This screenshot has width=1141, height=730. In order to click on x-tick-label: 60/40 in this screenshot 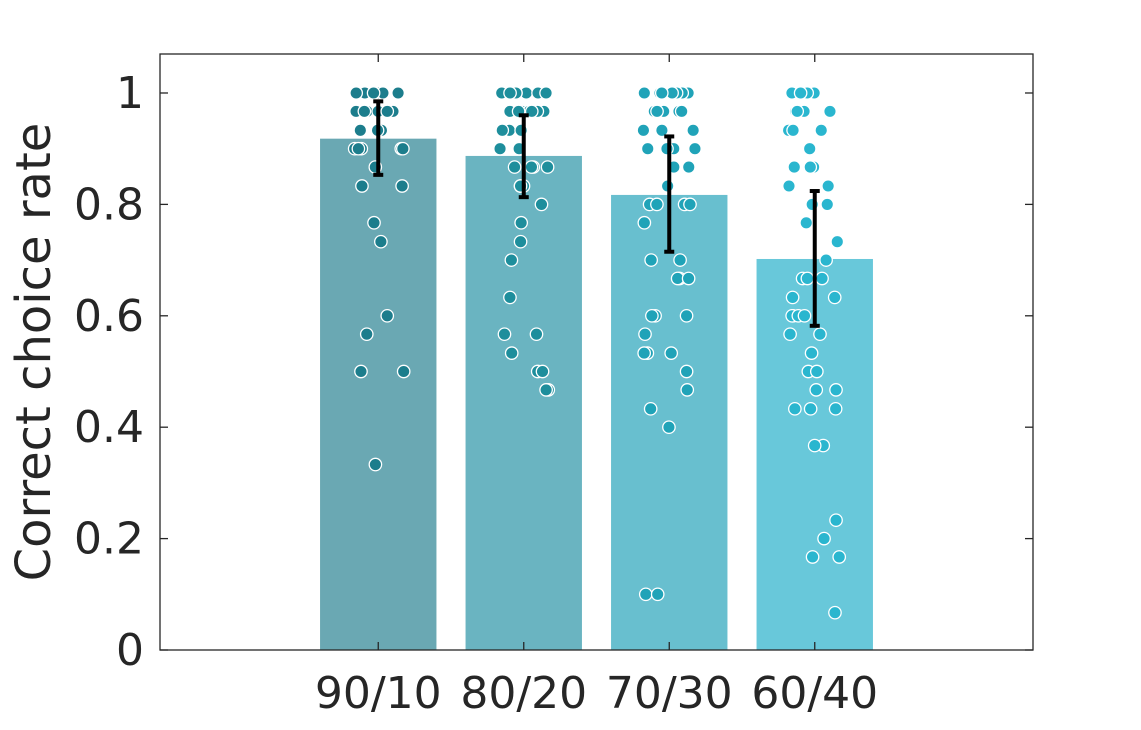, I will do `click(814, 693)`.